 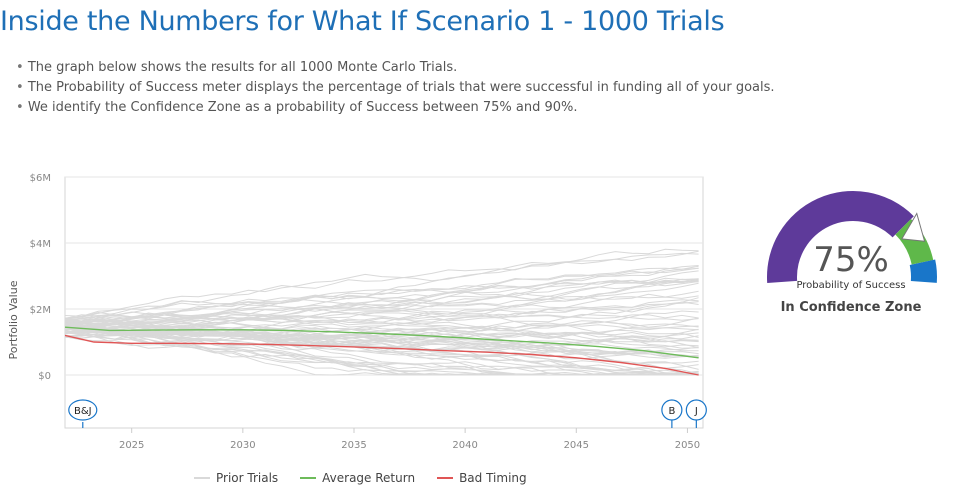 What do you see at coordinates (913, 227) in the screenshot?
I see `gauge-pointer` at bounding box center [913, 227].